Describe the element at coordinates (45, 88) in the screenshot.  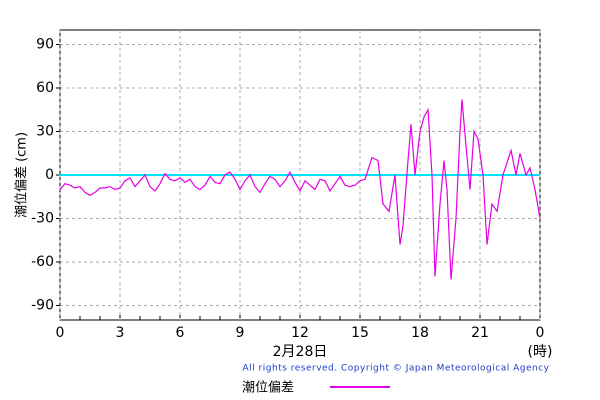
I see `y-tick-label: 60` at that location.